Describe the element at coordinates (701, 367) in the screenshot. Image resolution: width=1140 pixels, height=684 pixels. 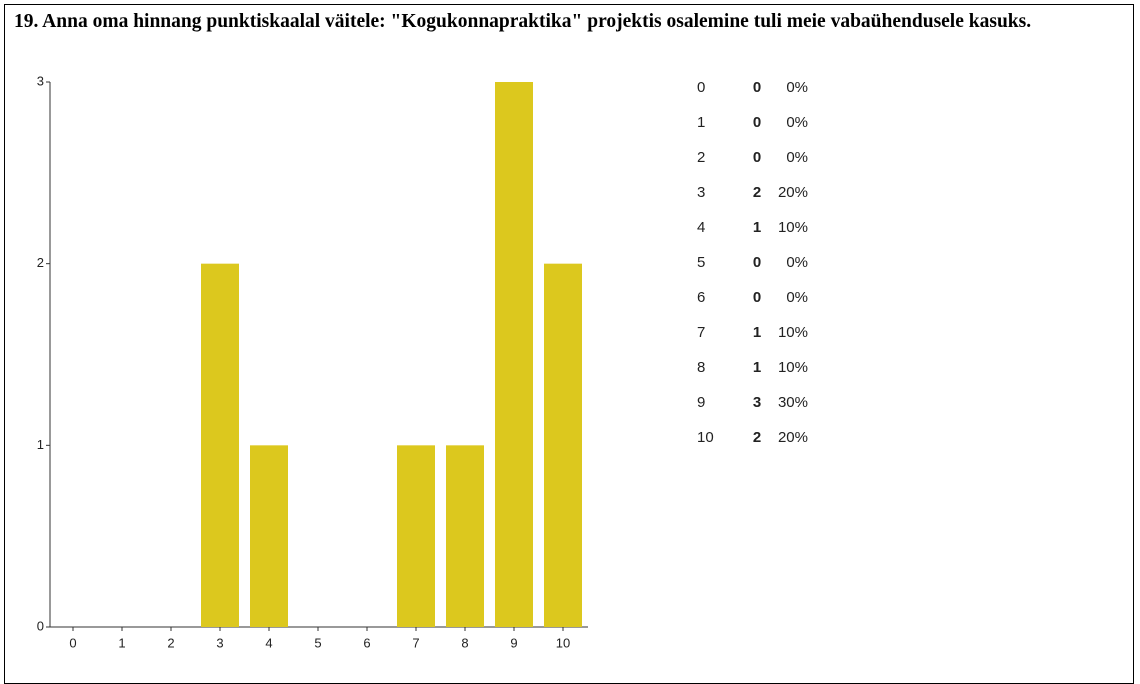
I see `table-category: 8` at that location.